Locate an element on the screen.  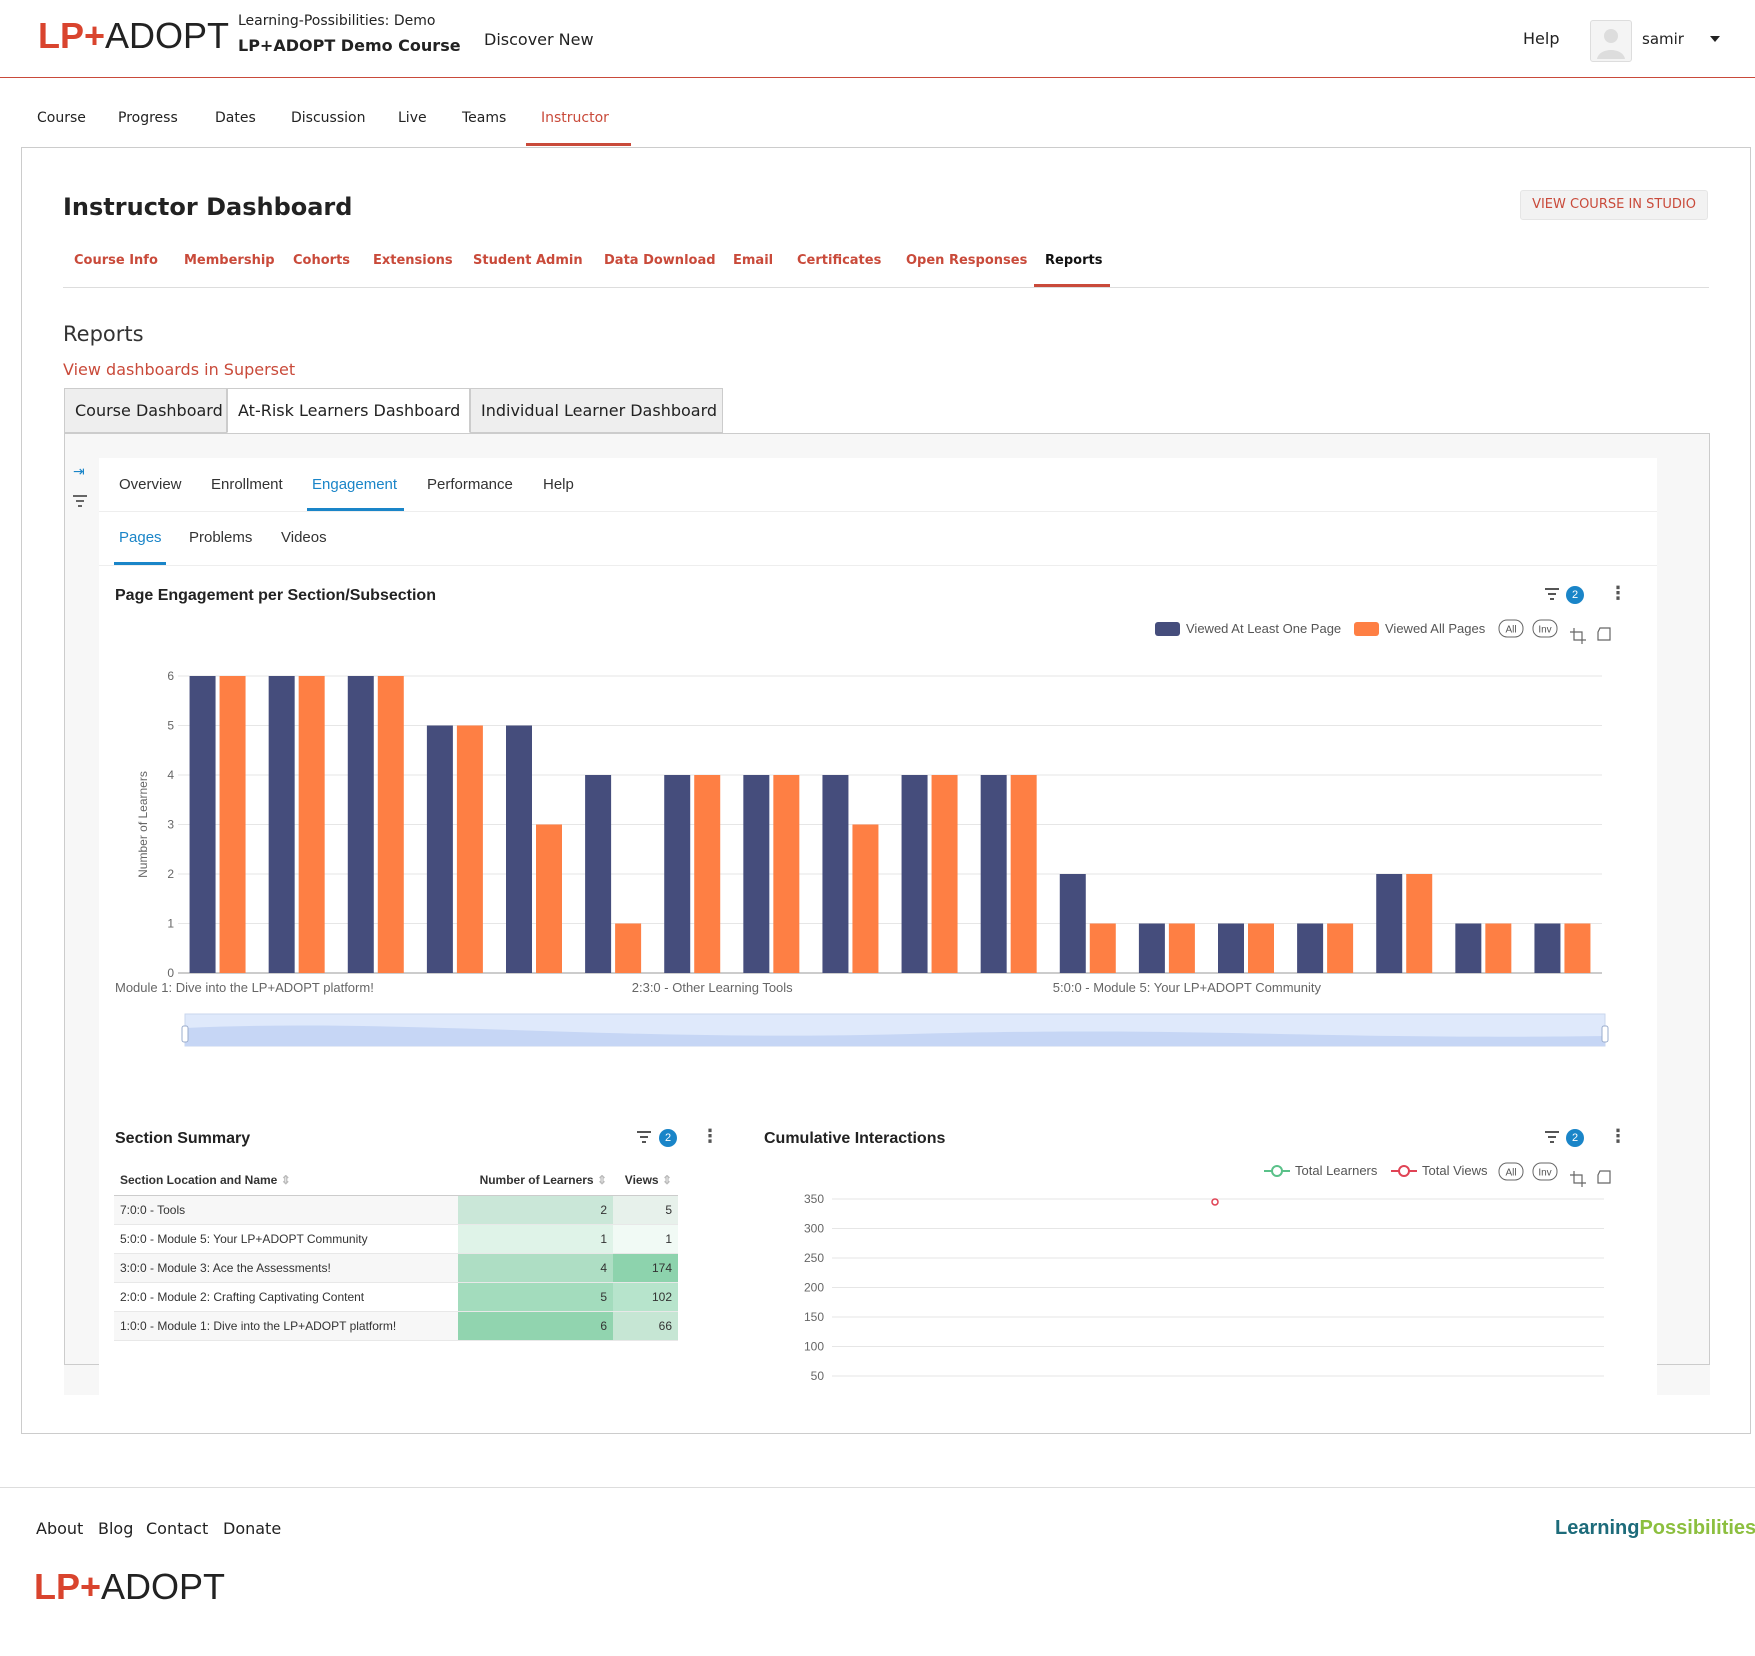
footer-link-contact: Contact is located at coordinates (177, 1528).